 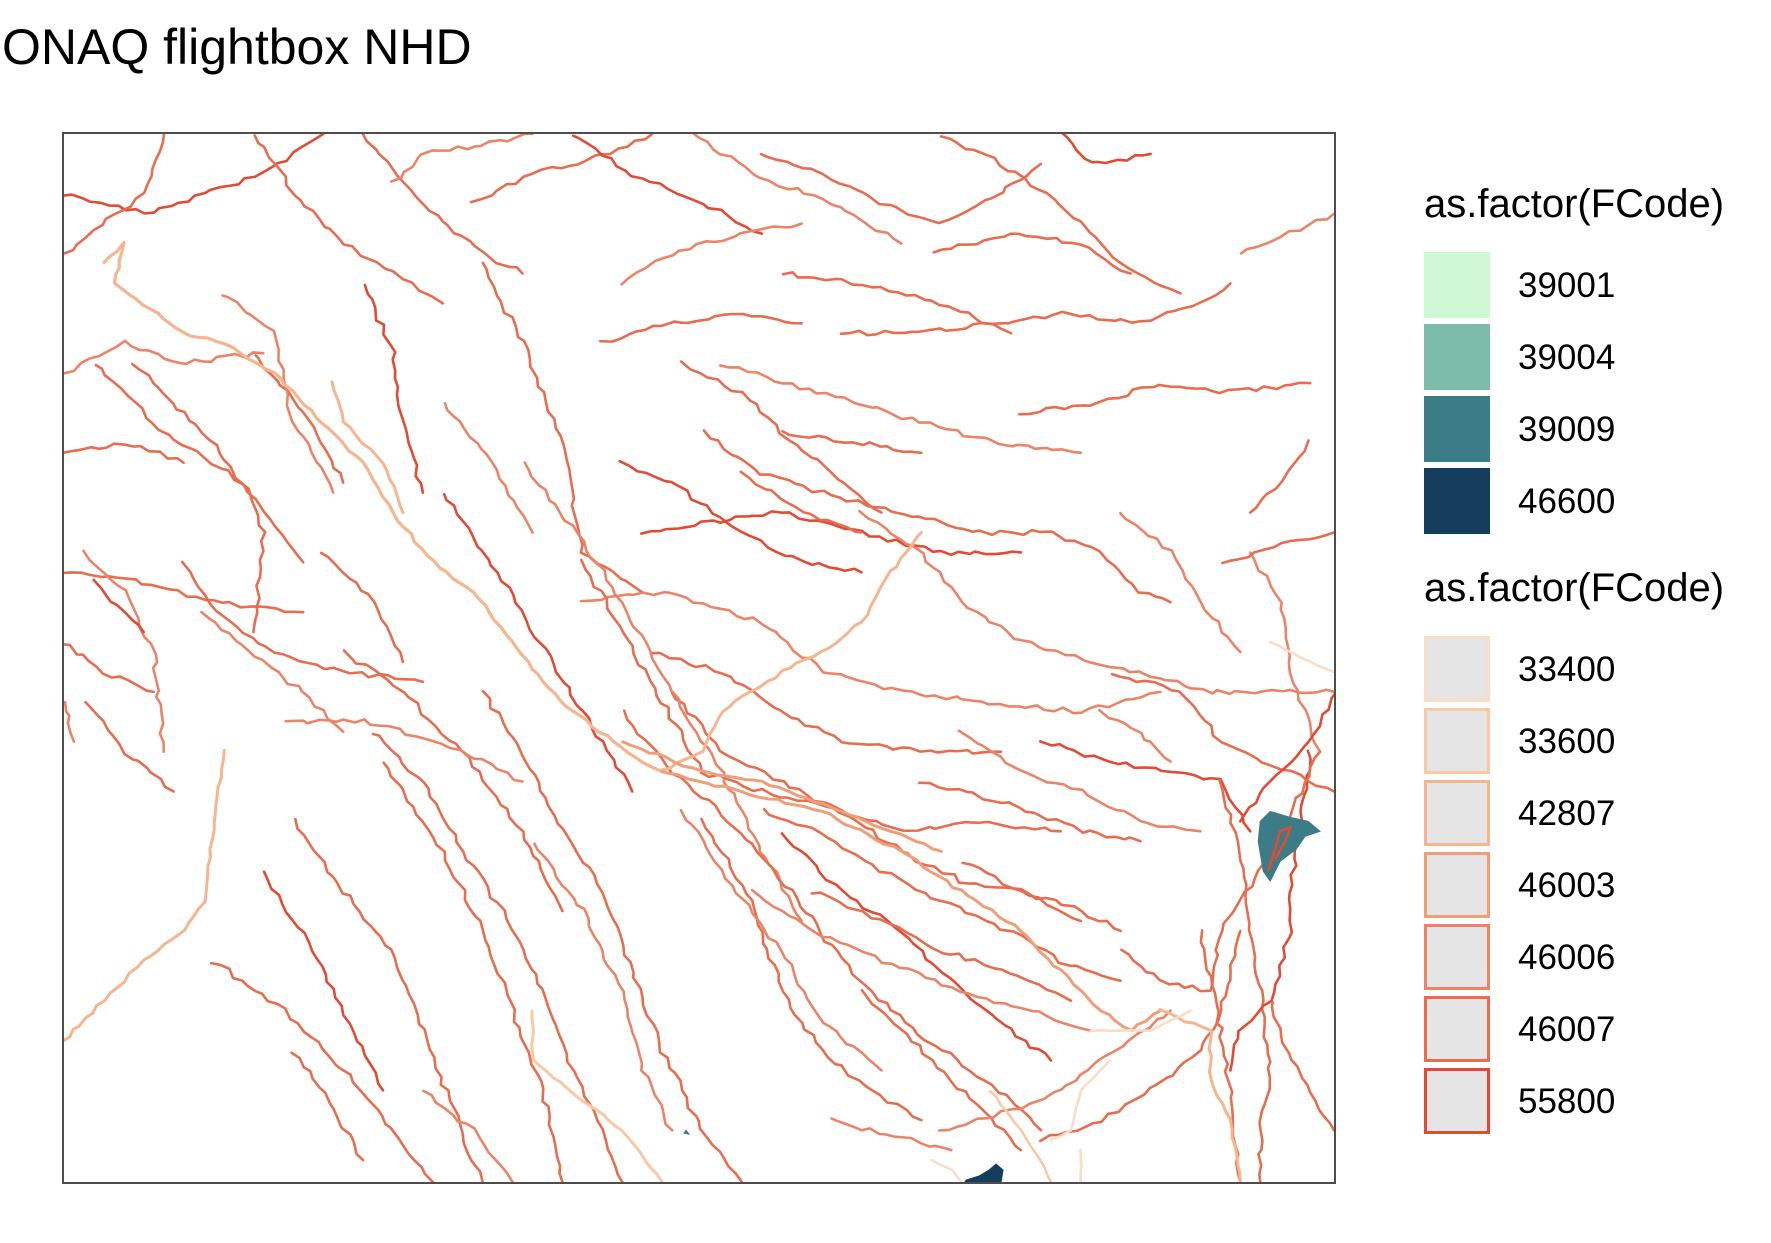 I want to click on legend-polygon-fcode: as.factor(FCode) 39001 39004 39009 46600, so click(x=1597, y=360).